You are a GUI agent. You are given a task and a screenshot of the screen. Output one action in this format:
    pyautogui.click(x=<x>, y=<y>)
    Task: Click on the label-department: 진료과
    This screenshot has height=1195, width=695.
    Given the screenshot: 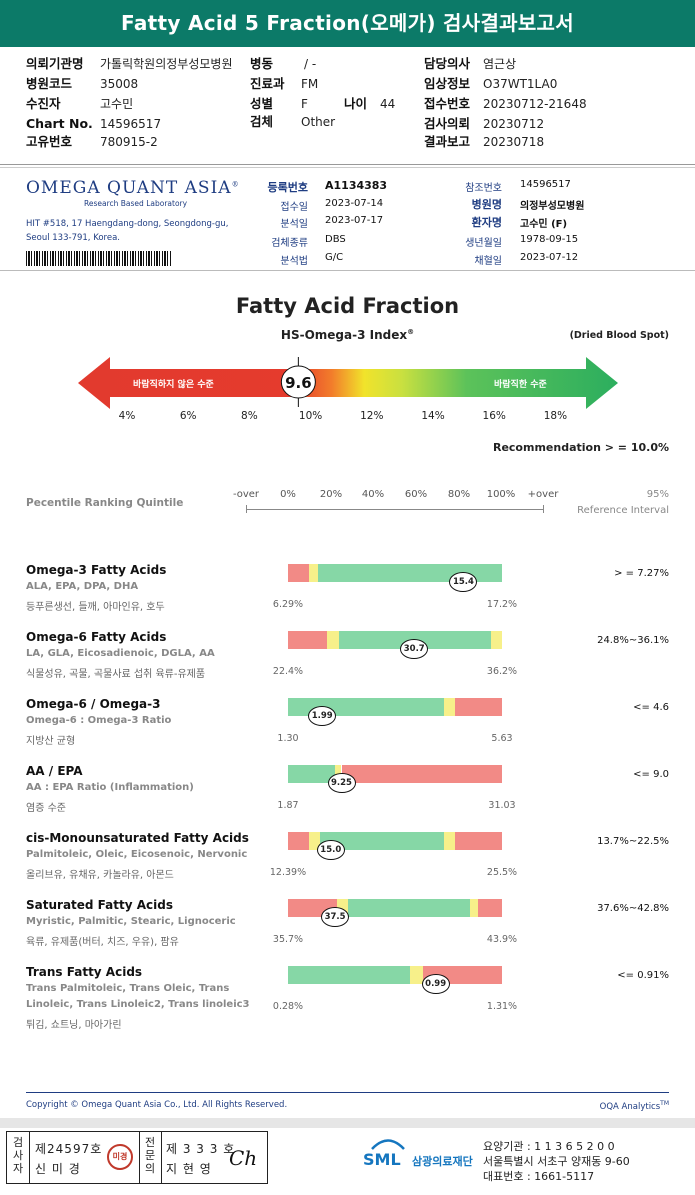 What is the action you would take?
    pyautogui.click(x=267, y=83)
    